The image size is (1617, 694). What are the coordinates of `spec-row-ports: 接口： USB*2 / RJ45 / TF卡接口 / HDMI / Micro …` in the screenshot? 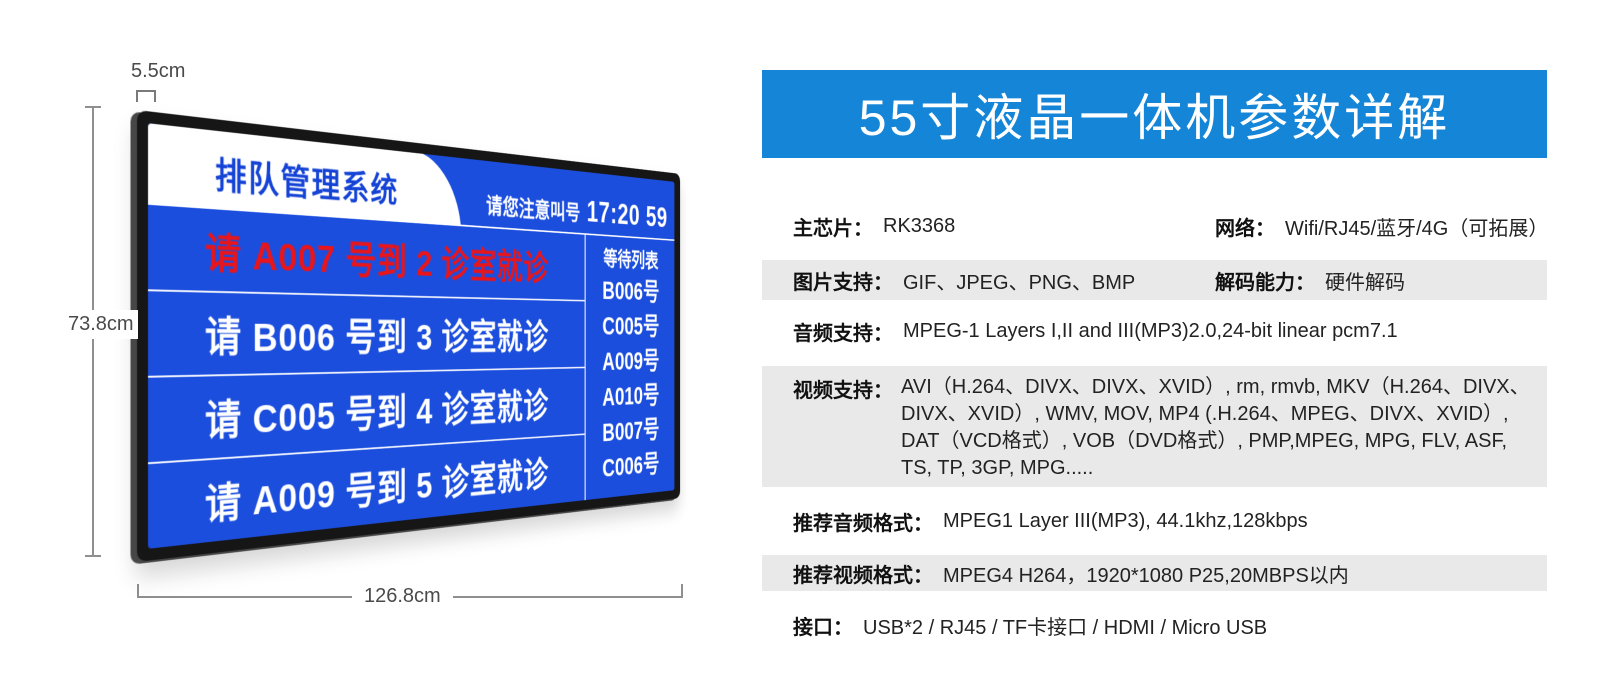 It's located at (1154, 625).